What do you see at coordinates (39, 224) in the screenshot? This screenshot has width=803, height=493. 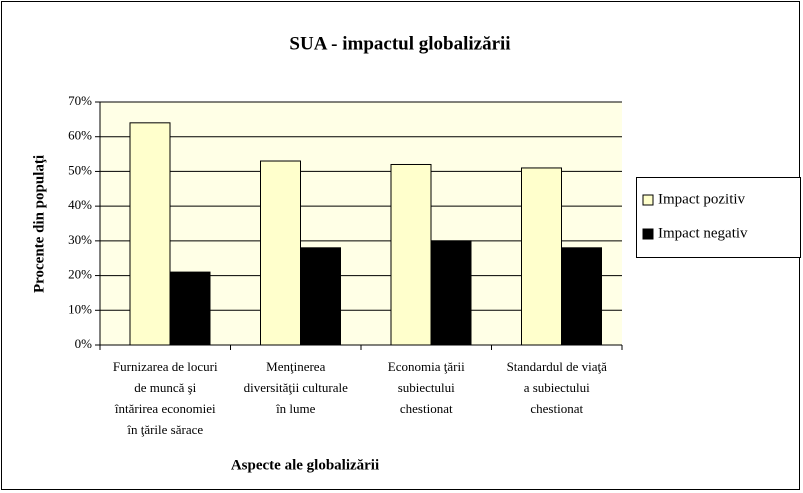 I see `y-axis-label: Procente din populaţi` at bounding box center [39, 224].